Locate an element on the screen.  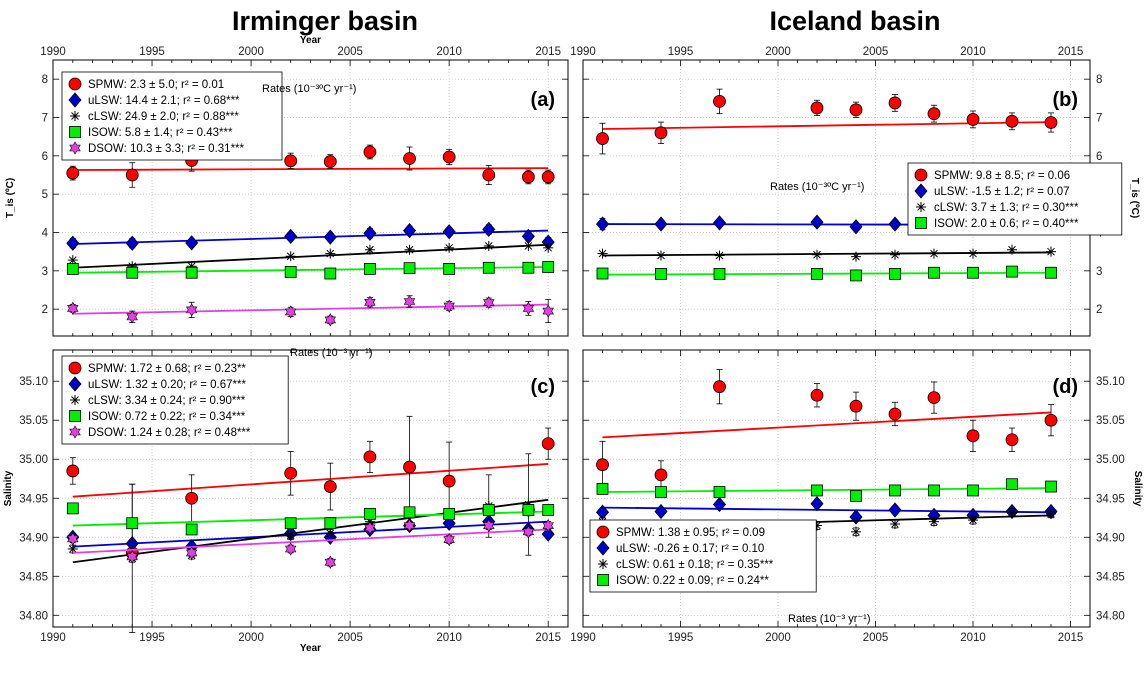
y-tick-label: 3 is located at coordinates (1099, 272).